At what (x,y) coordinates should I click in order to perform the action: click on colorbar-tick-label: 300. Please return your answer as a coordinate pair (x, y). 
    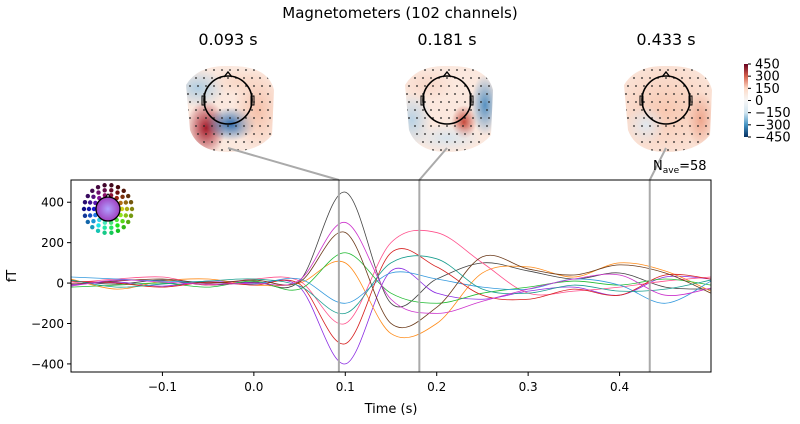
    Looking at the image, I should click on (767, 77).